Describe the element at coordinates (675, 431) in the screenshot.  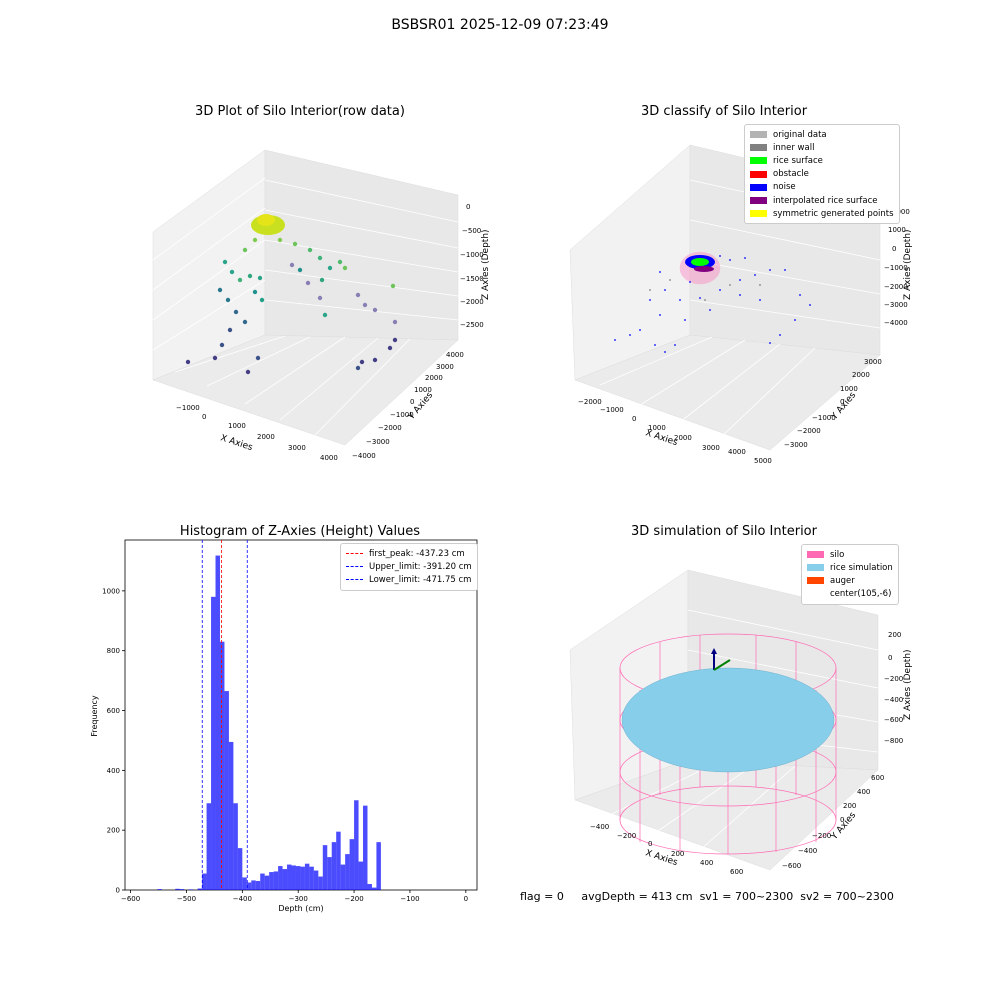
I see `classify-x-ticks: −2000 −1000 0 1000 2000 3000 4000 5000` at that location.